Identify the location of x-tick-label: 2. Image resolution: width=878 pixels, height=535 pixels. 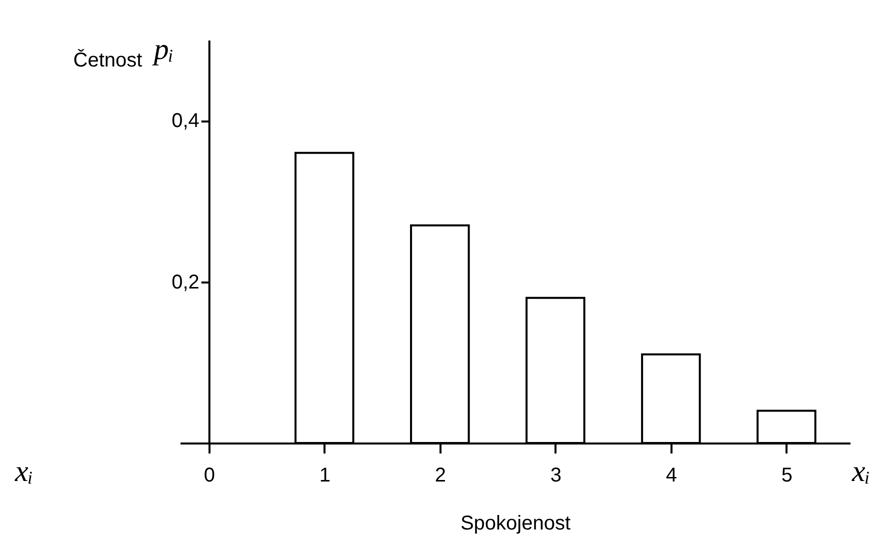
(440, 475).